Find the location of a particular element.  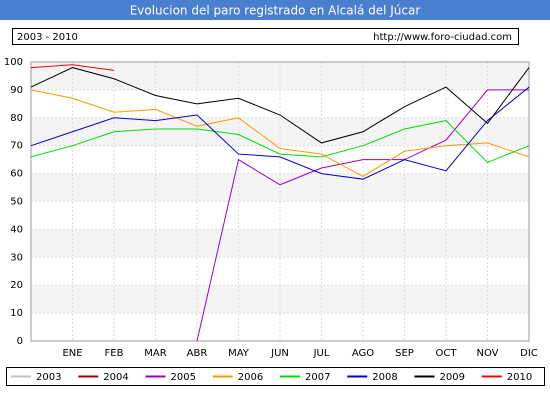

y-tick-label: 60 is located at coordinates (16, 174).